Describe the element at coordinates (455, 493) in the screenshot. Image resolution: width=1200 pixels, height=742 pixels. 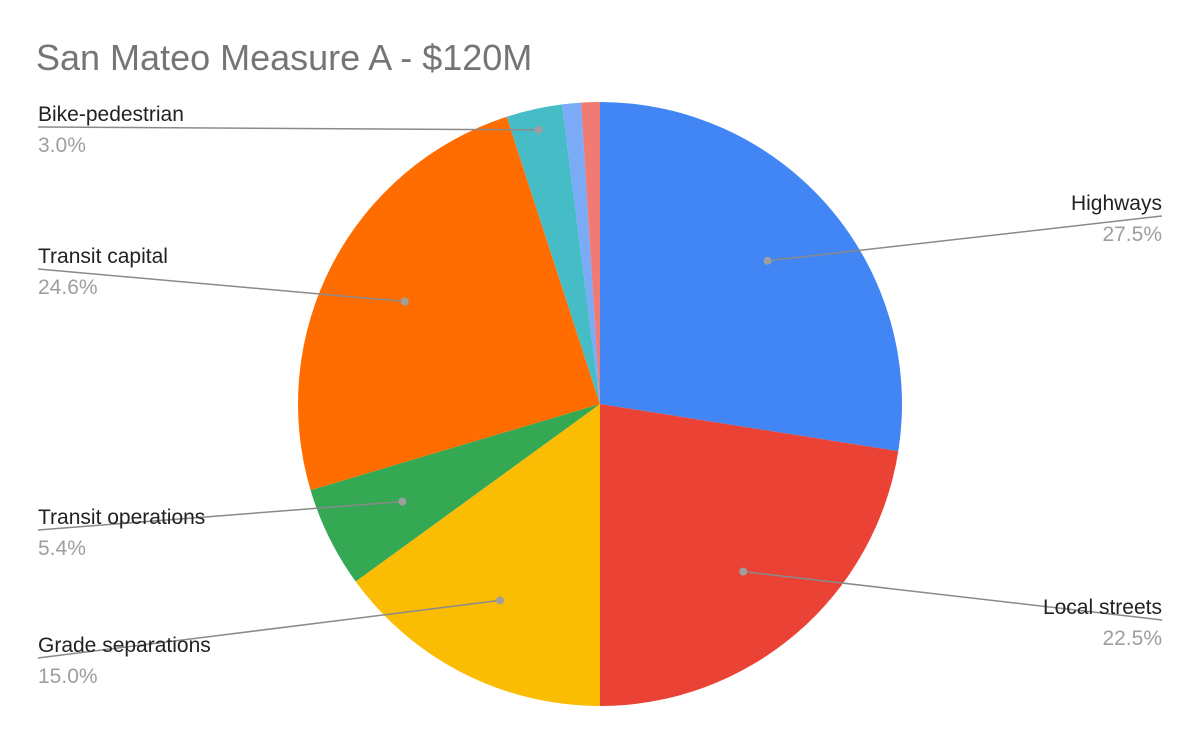
I see `pie-slice-transit-operations` at that location.